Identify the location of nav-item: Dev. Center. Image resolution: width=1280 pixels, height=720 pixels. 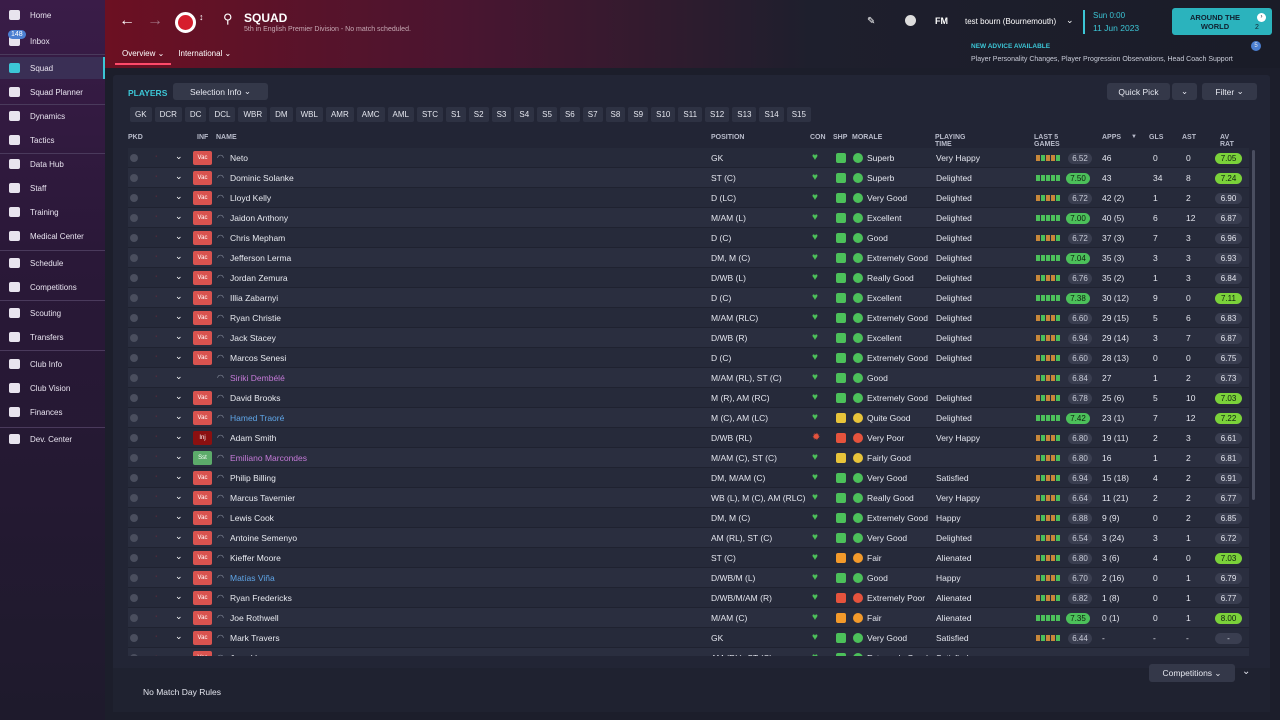
(52, 439).